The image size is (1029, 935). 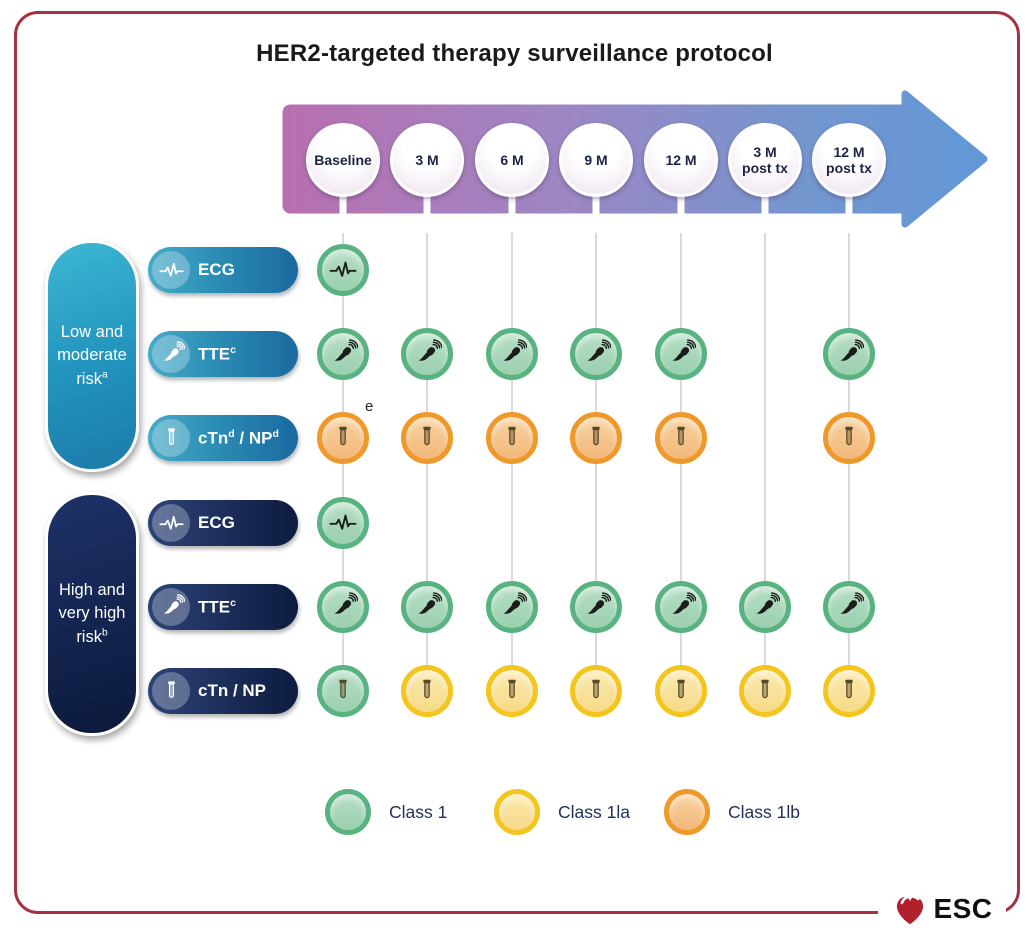 I want to click on risk-group-label-line: moderate, so click(x=92, y=355).